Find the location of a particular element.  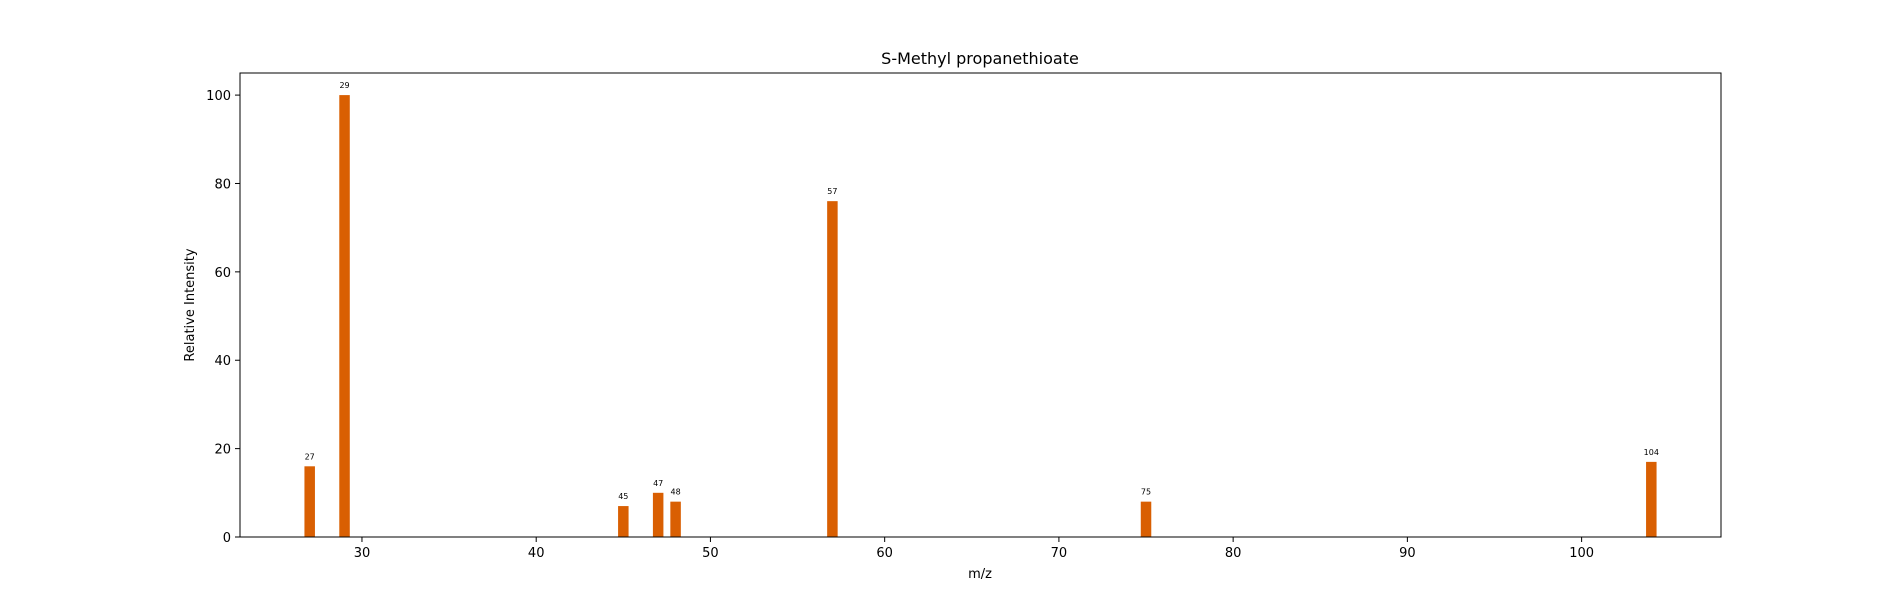

y-tick-label-40: 40 is located at coordinates (222, 361).